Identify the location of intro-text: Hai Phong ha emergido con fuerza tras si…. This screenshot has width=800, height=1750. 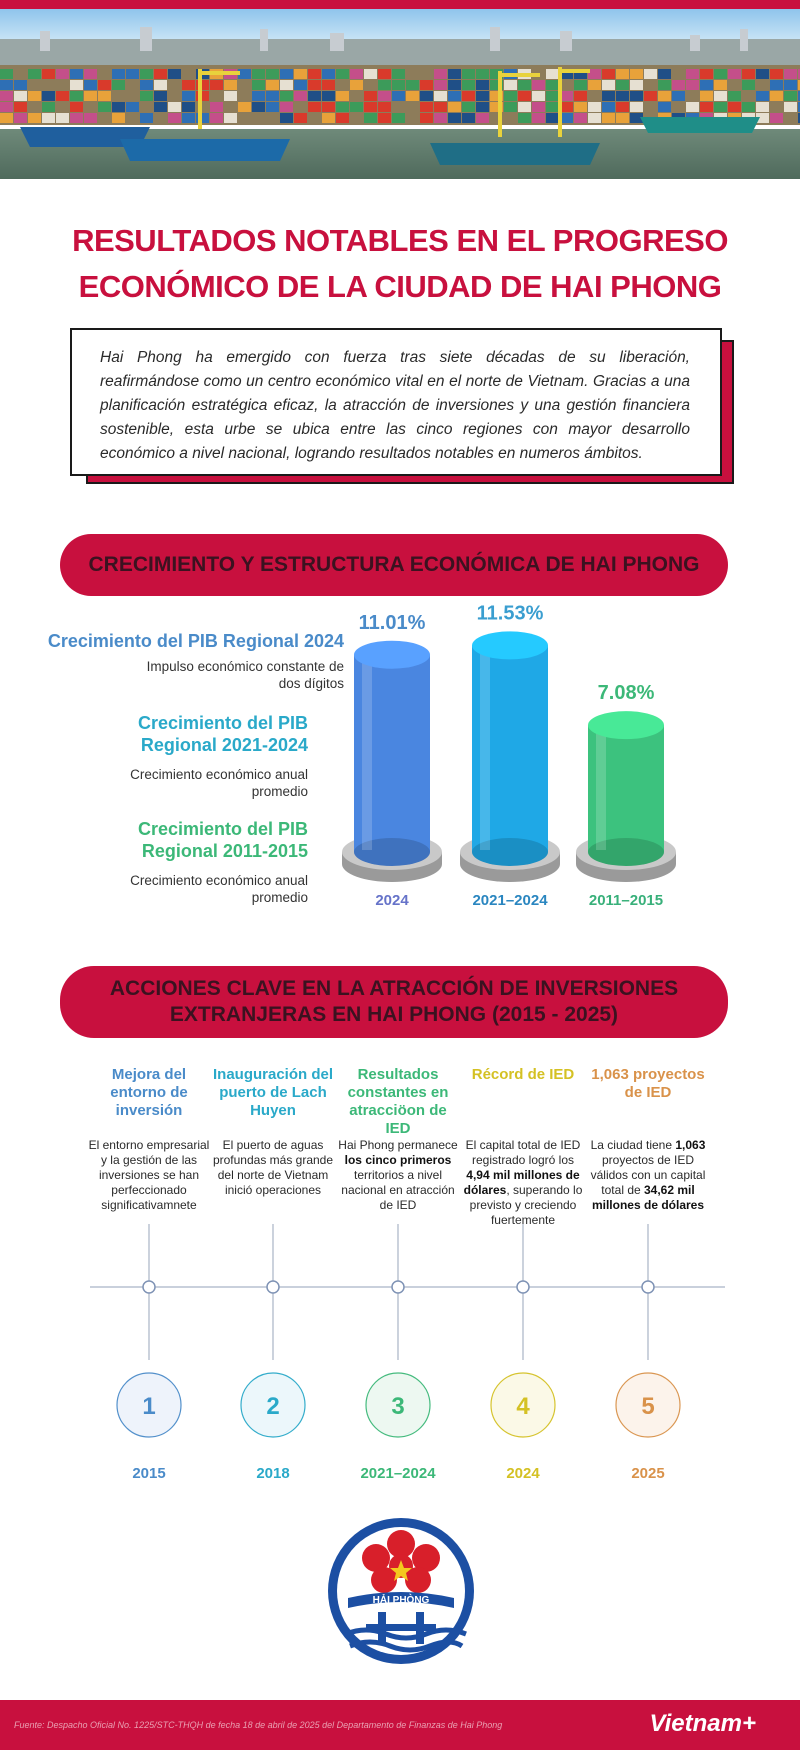
(395, 405).